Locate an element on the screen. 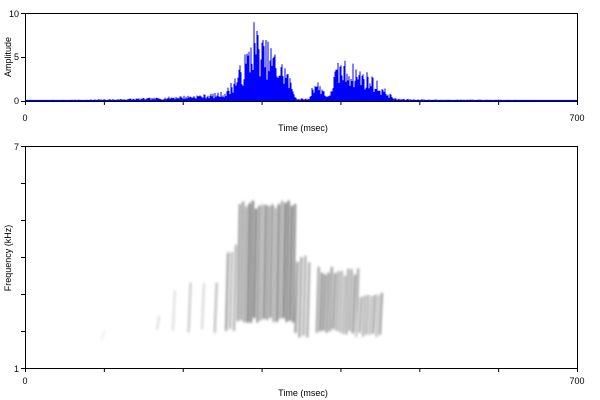 This screenshot has width=600, height=400. spectrogram-y-tick-label-1: 1 is located at coordinates (16, 369).